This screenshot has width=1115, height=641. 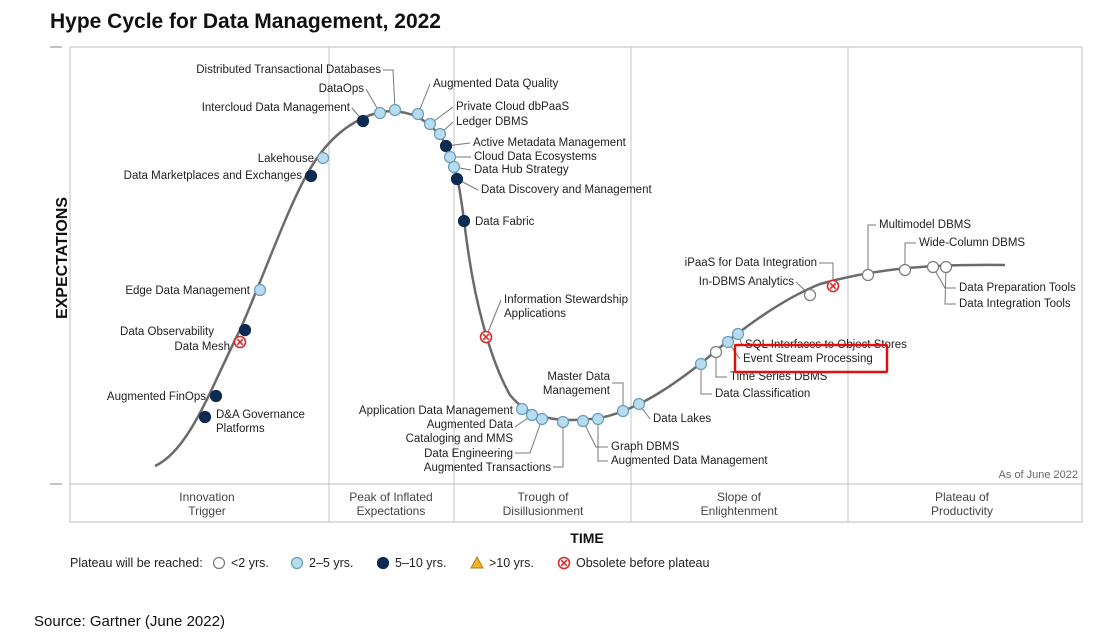 What do you see at coordinates (751, 263) in the screenshot?
I see `label-ipaas-for-data-integration: iPaaS for Data Integration` at bounding box center [751, 263].